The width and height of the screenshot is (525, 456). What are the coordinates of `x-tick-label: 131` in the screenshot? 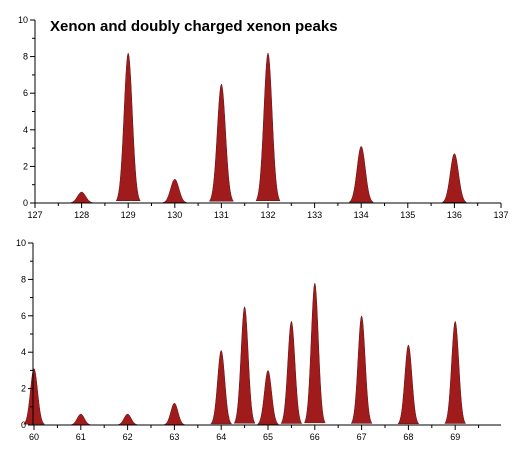 It's located at (221, 215).